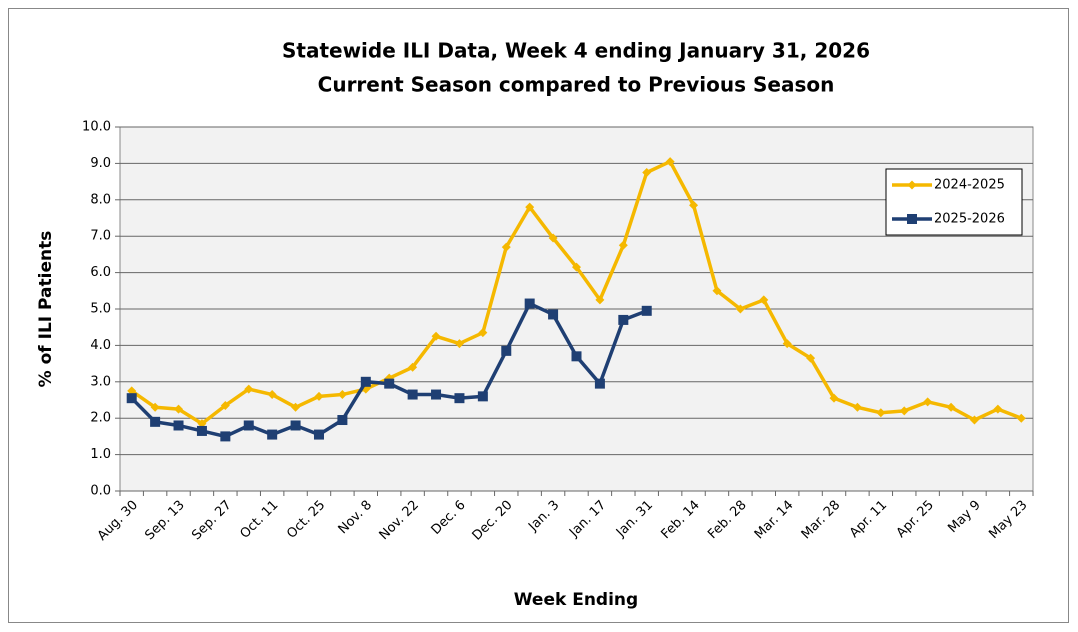 The height and width of the screenshot is (632, 1078). I want to click on y-tick-label: 0.0, so click(100, 491).